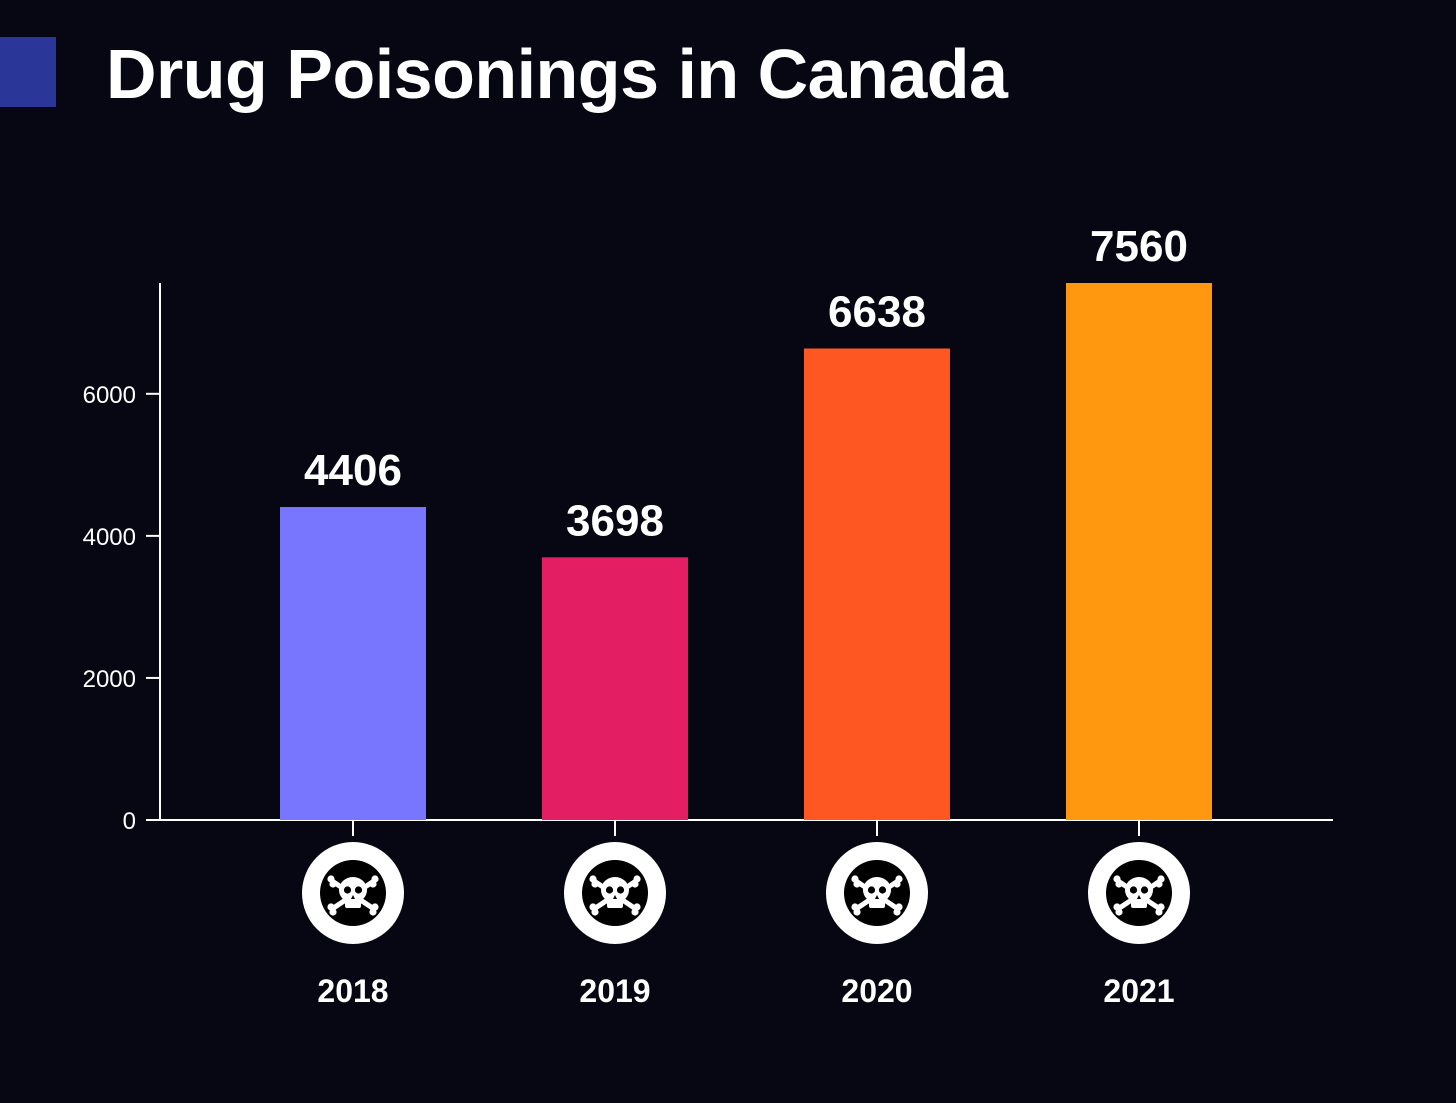 This screenshot has width=1456, height=1103. Describe the element at coordinates (877, 584) in the screenshot. I see `bar-2020` at that location.